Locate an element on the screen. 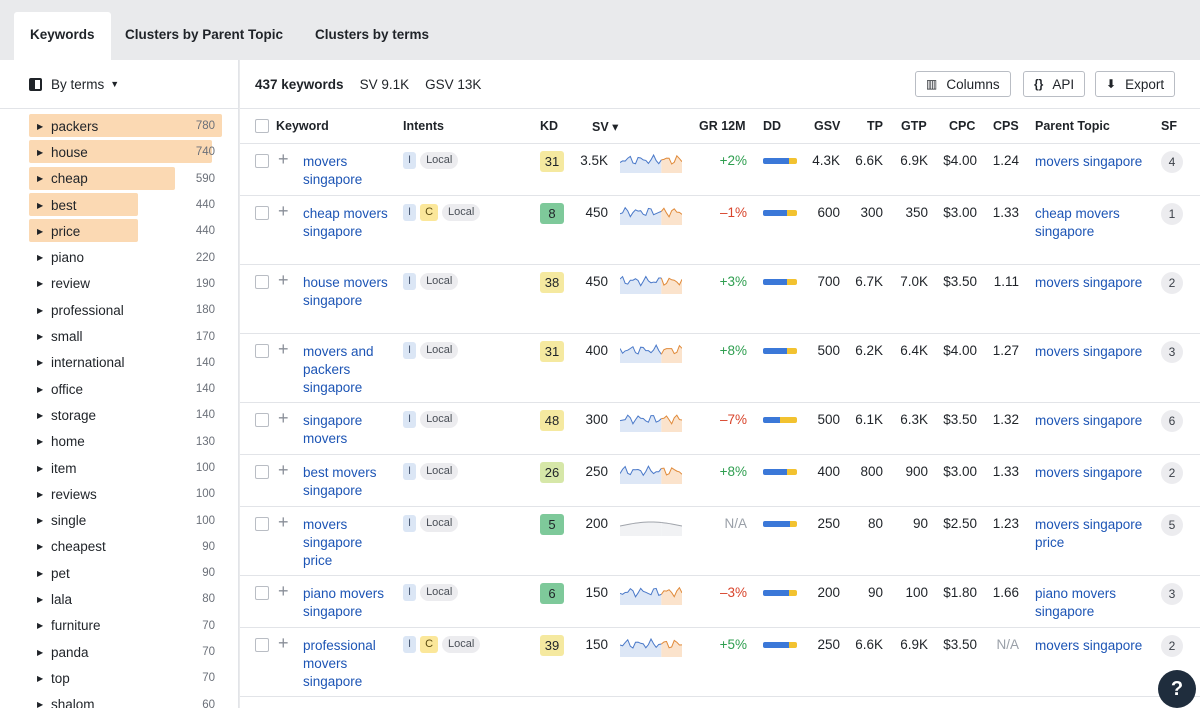  term-item: ▶ professional 180 is located at coordinates (127, 310).